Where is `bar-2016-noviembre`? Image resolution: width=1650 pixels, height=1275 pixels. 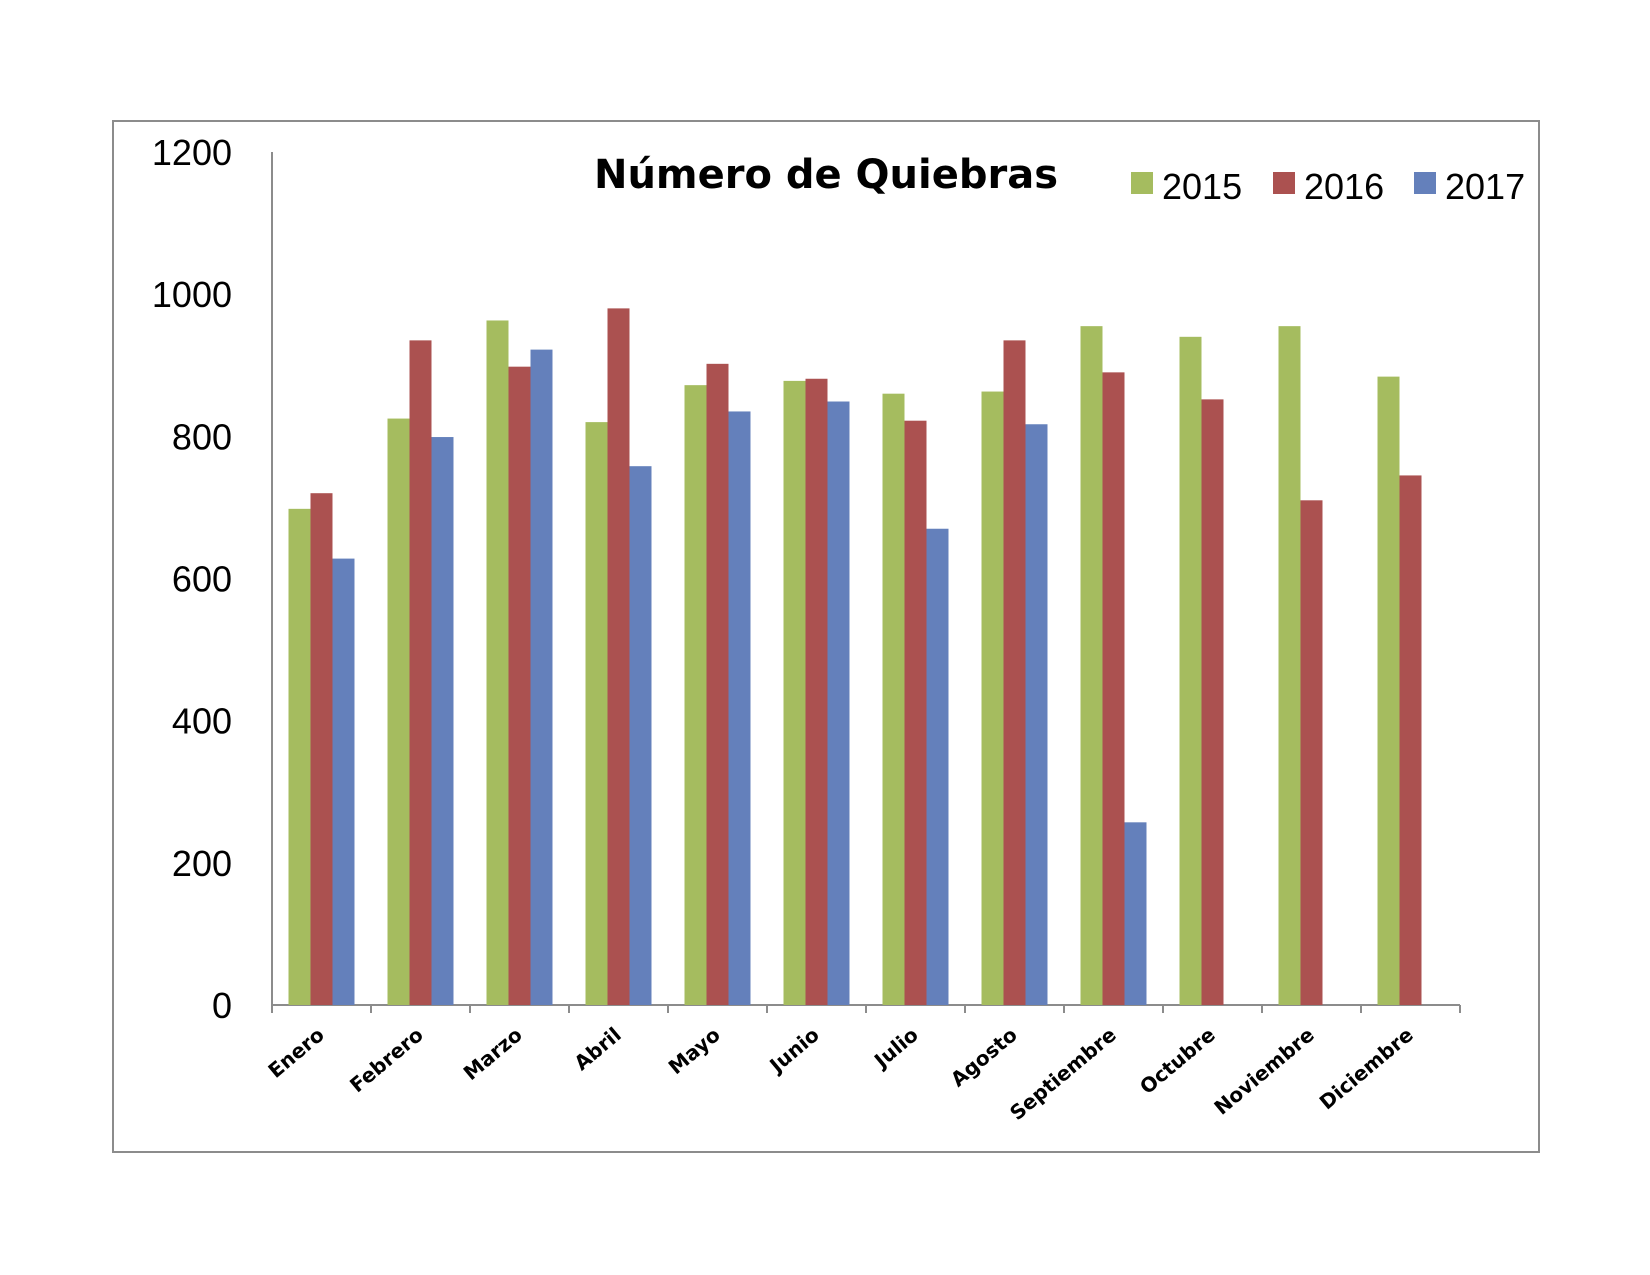 bar-2016-noviembre is located at coordinates (1311, 752).